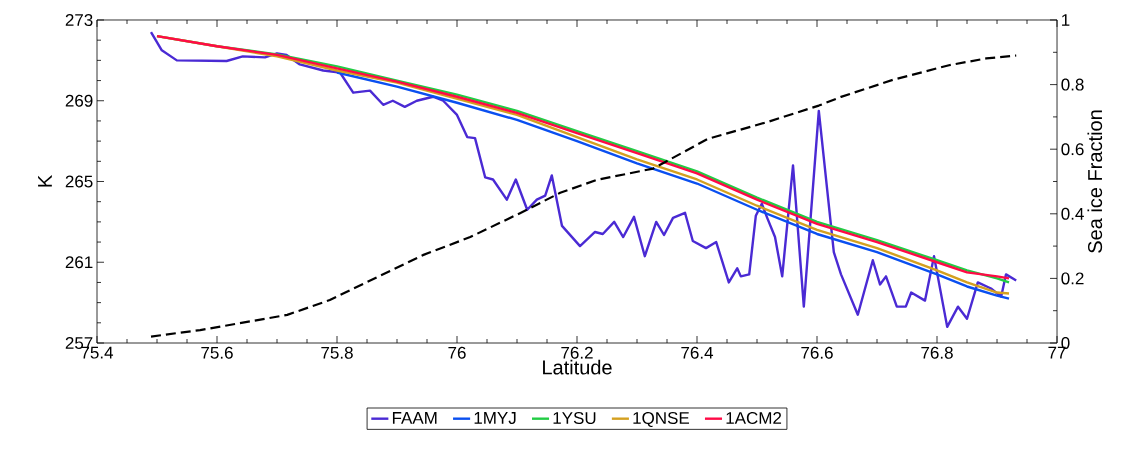 This screenshot has width=1139, height=455. I want to click on y2-axis-title: Sea ice Fraction, so click(1095, 181).